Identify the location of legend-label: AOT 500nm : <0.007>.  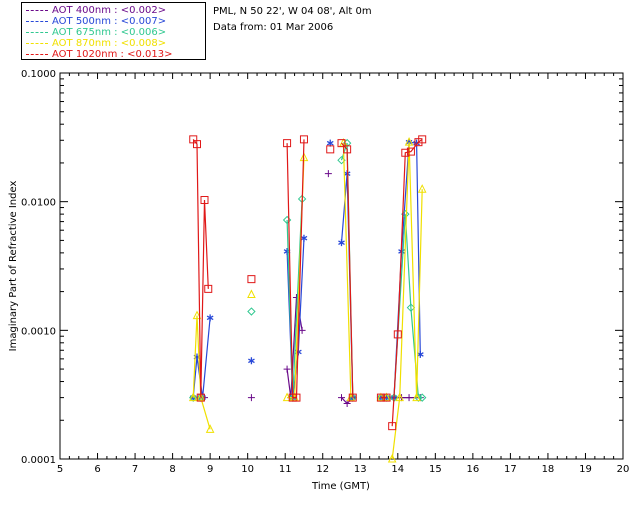
(109, 21).